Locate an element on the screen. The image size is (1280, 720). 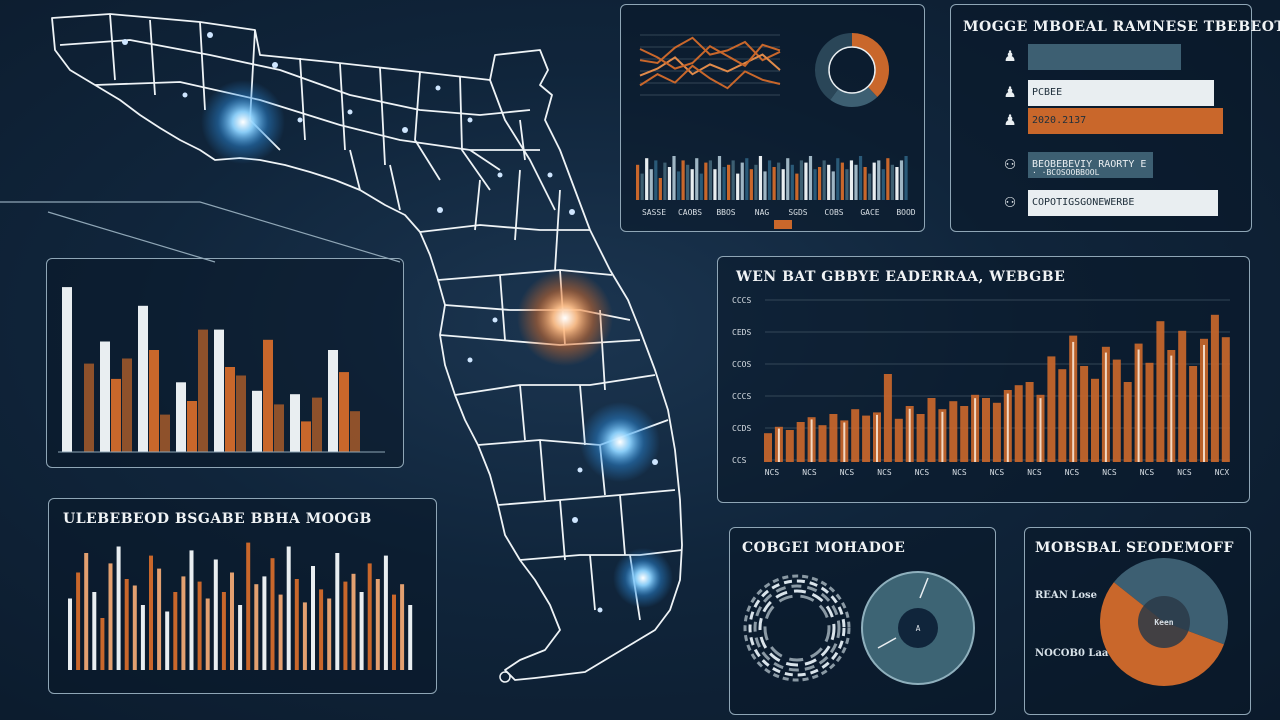
mid-right-y-tick: CCOS is located at coordinates (741, 364).